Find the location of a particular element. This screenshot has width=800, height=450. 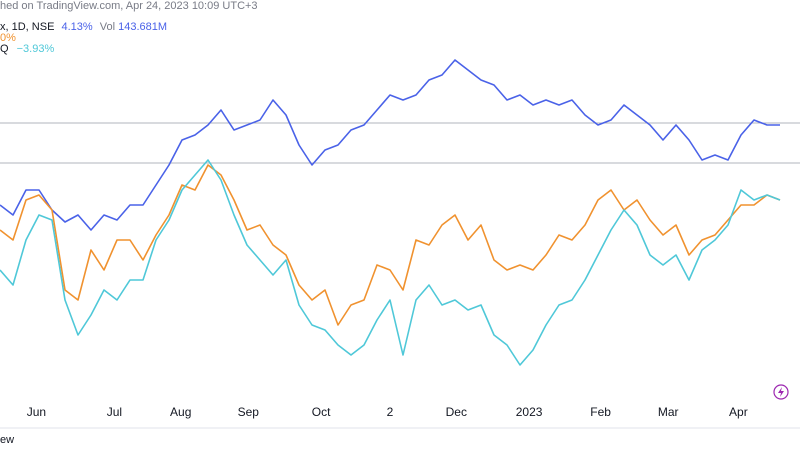

legend-change: 4.13% is located at coordinates (76, 27).